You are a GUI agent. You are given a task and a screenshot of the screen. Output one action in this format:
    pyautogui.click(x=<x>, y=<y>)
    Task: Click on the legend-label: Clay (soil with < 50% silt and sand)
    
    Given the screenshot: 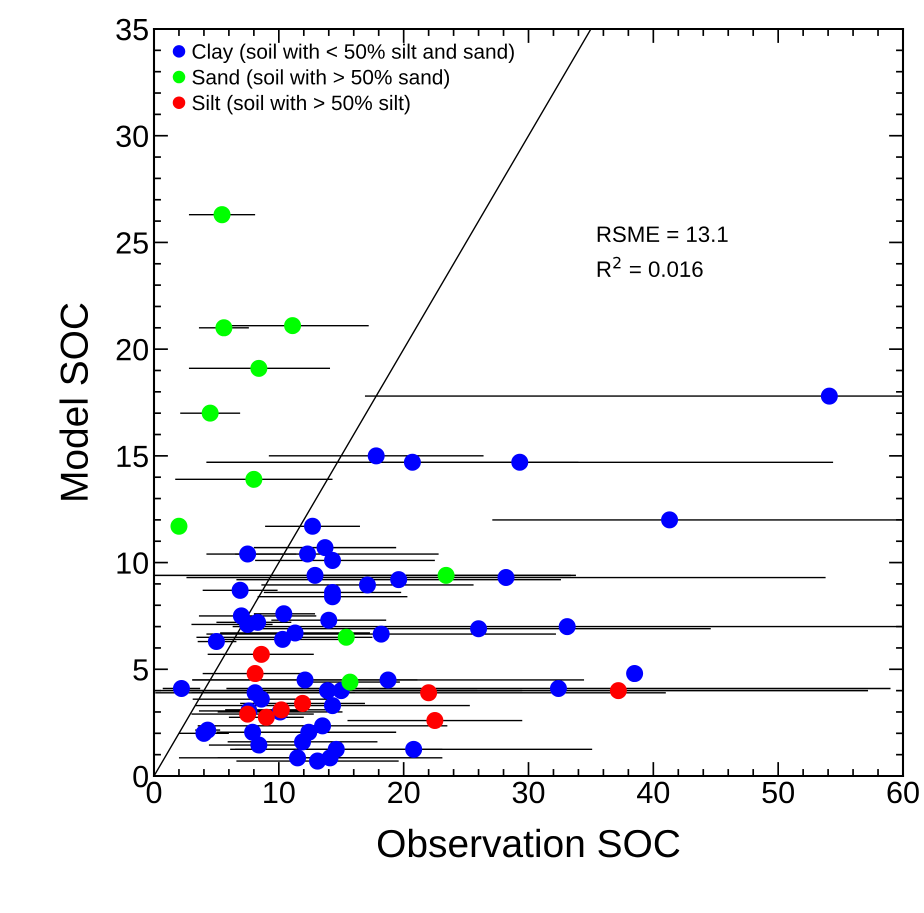 What is the action you would take?
    pyautogui.click(x=353, y=54)
    